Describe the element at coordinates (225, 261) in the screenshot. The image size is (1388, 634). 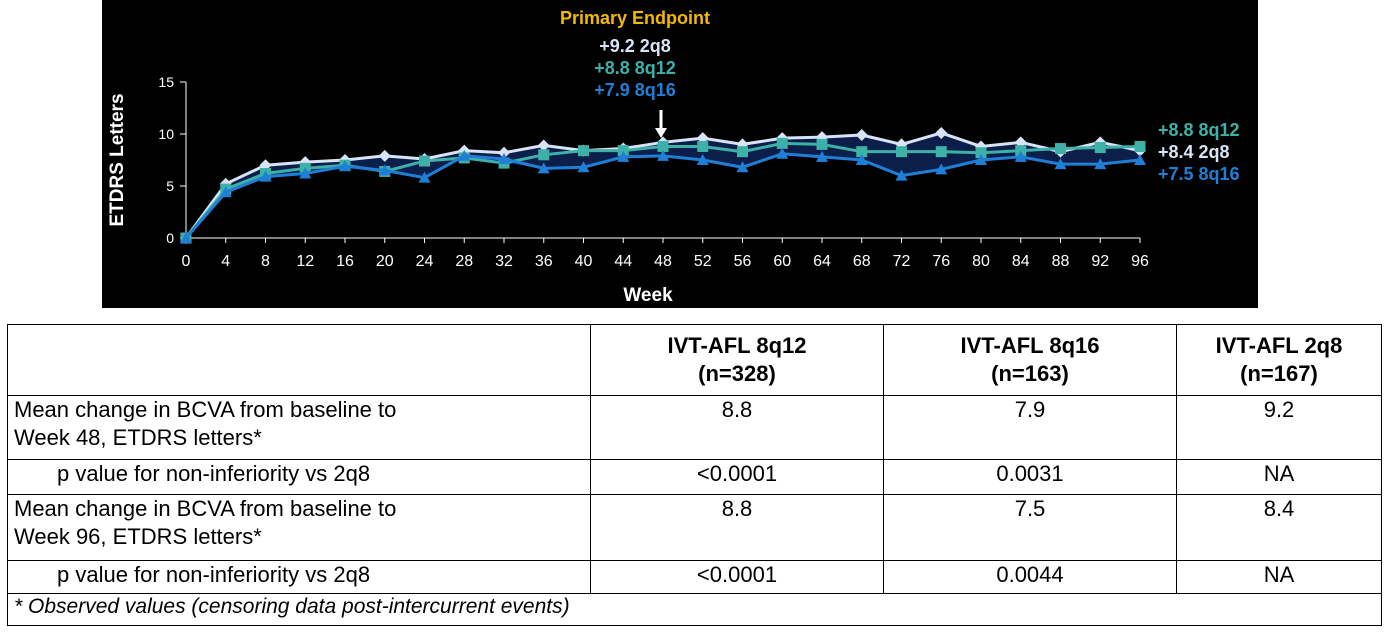
I see `x-tick-label: 4` at that location.